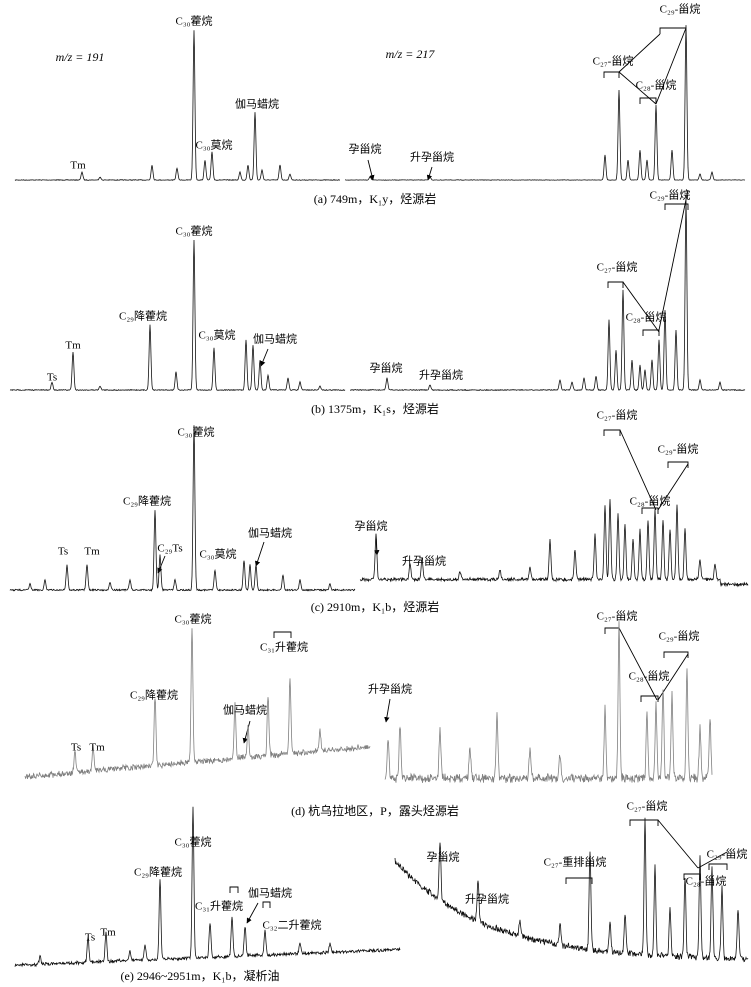  Describe the element at coordinates (575, 862) in the screenshot. I see `peak-label: C₂₇-重排甾烷` at that location.